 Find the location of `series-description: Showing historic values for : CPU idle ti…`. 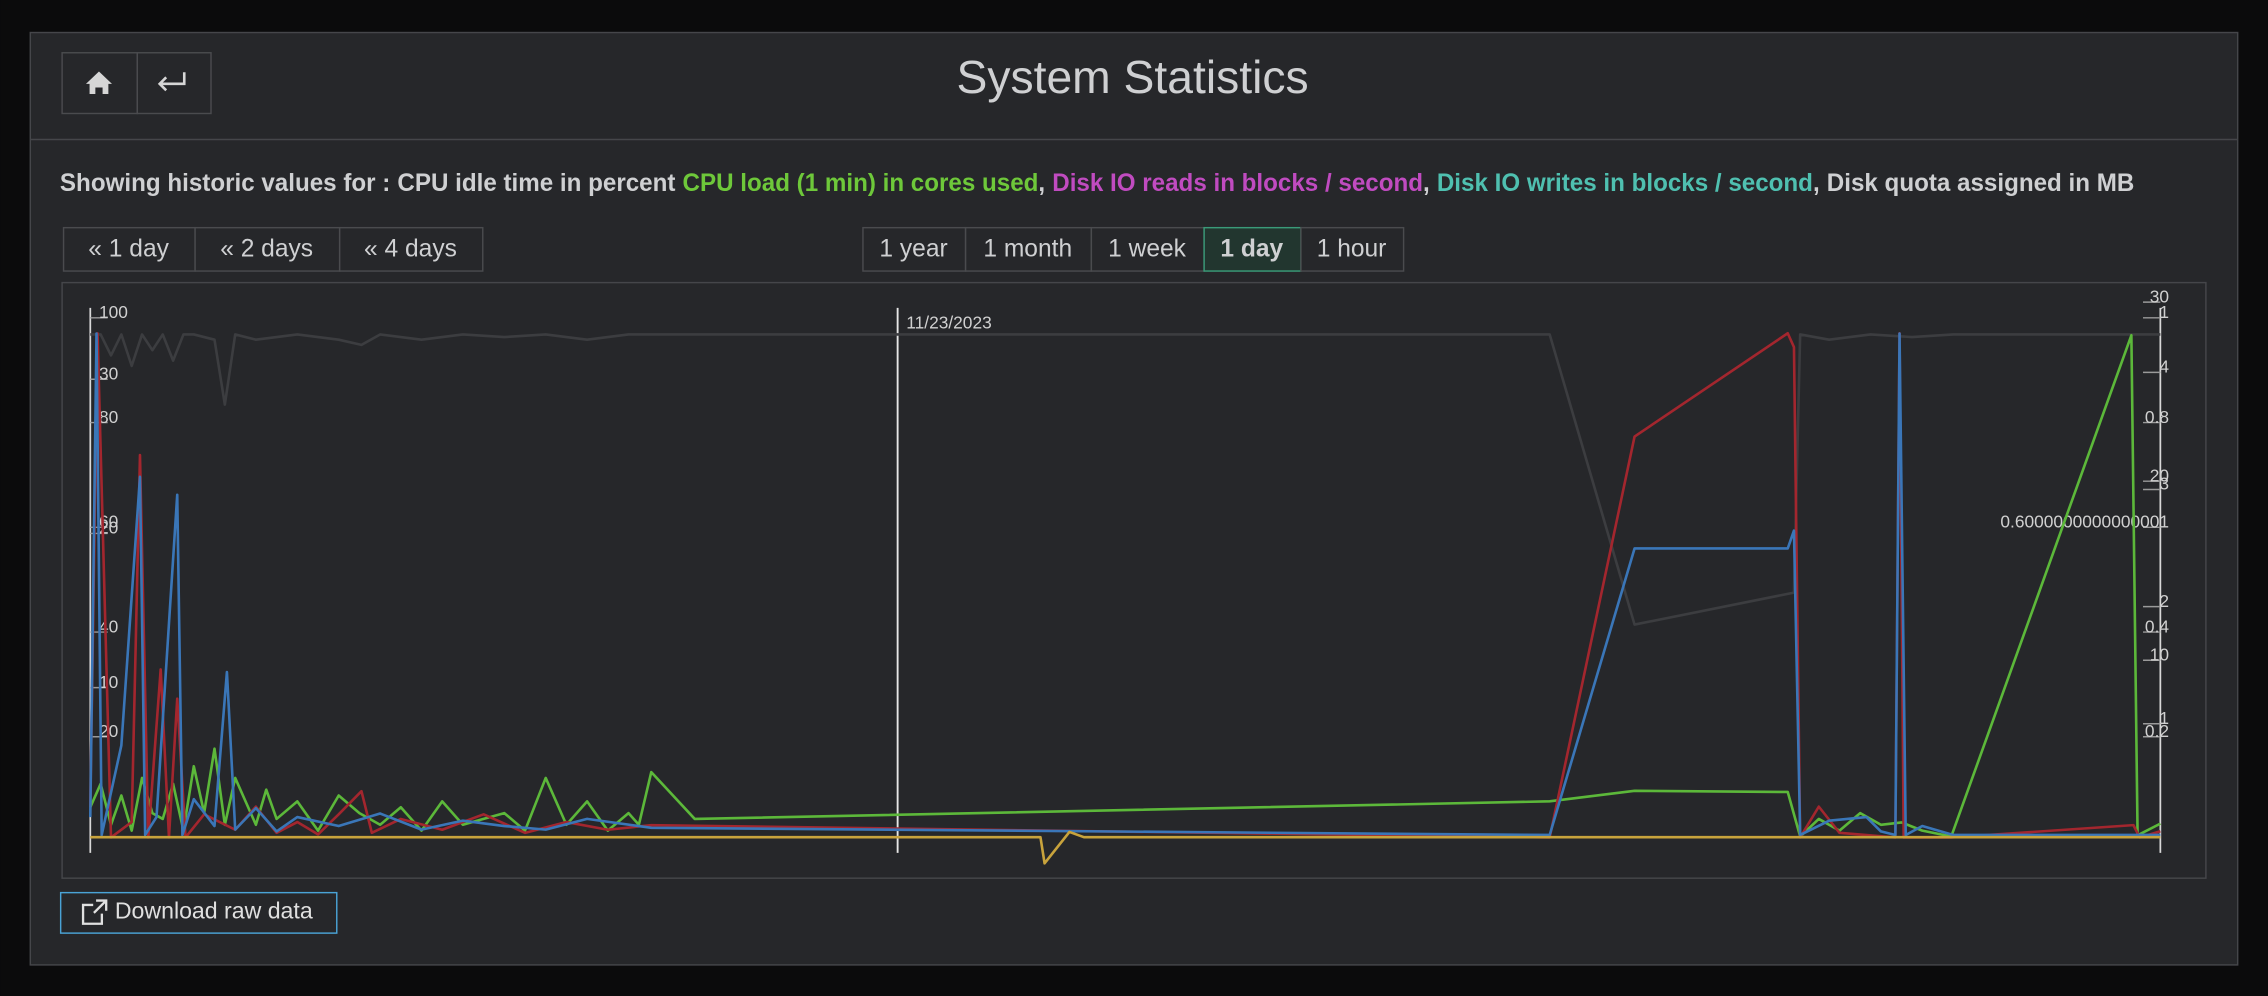

series-description: Showing historic values for : CPU idle ti… is located at coordinates (1097, 184).